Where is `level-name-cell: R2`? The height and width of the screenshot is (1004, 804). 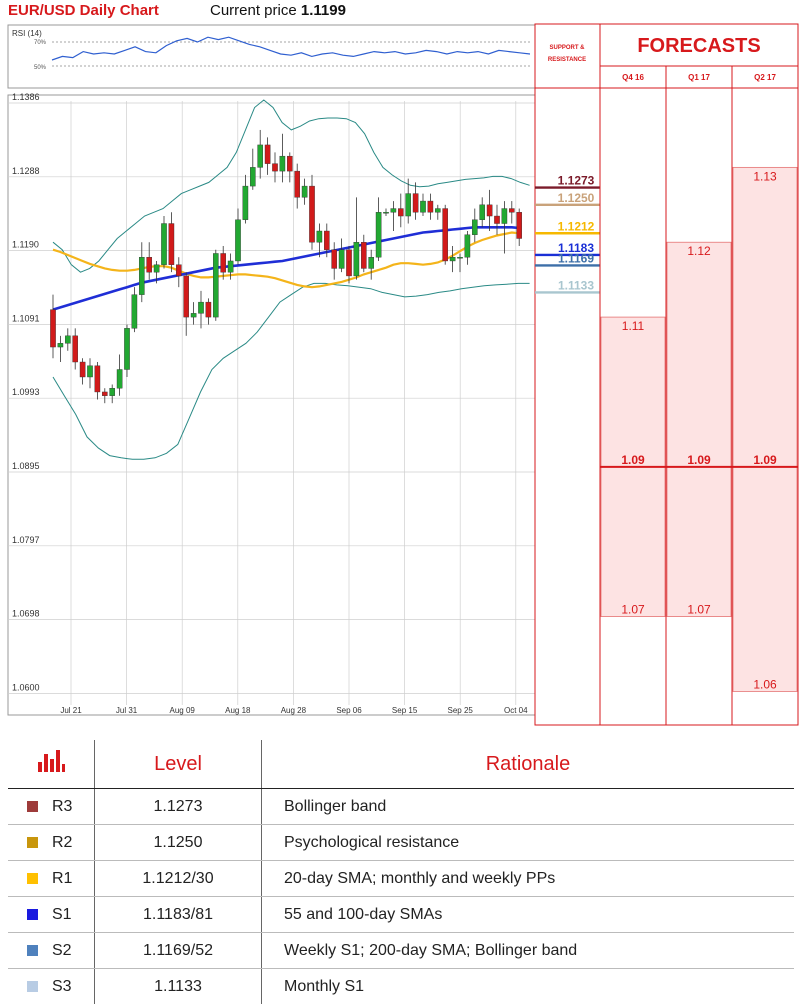 level-name-cell: R2 is located at coordinates (51, 843).